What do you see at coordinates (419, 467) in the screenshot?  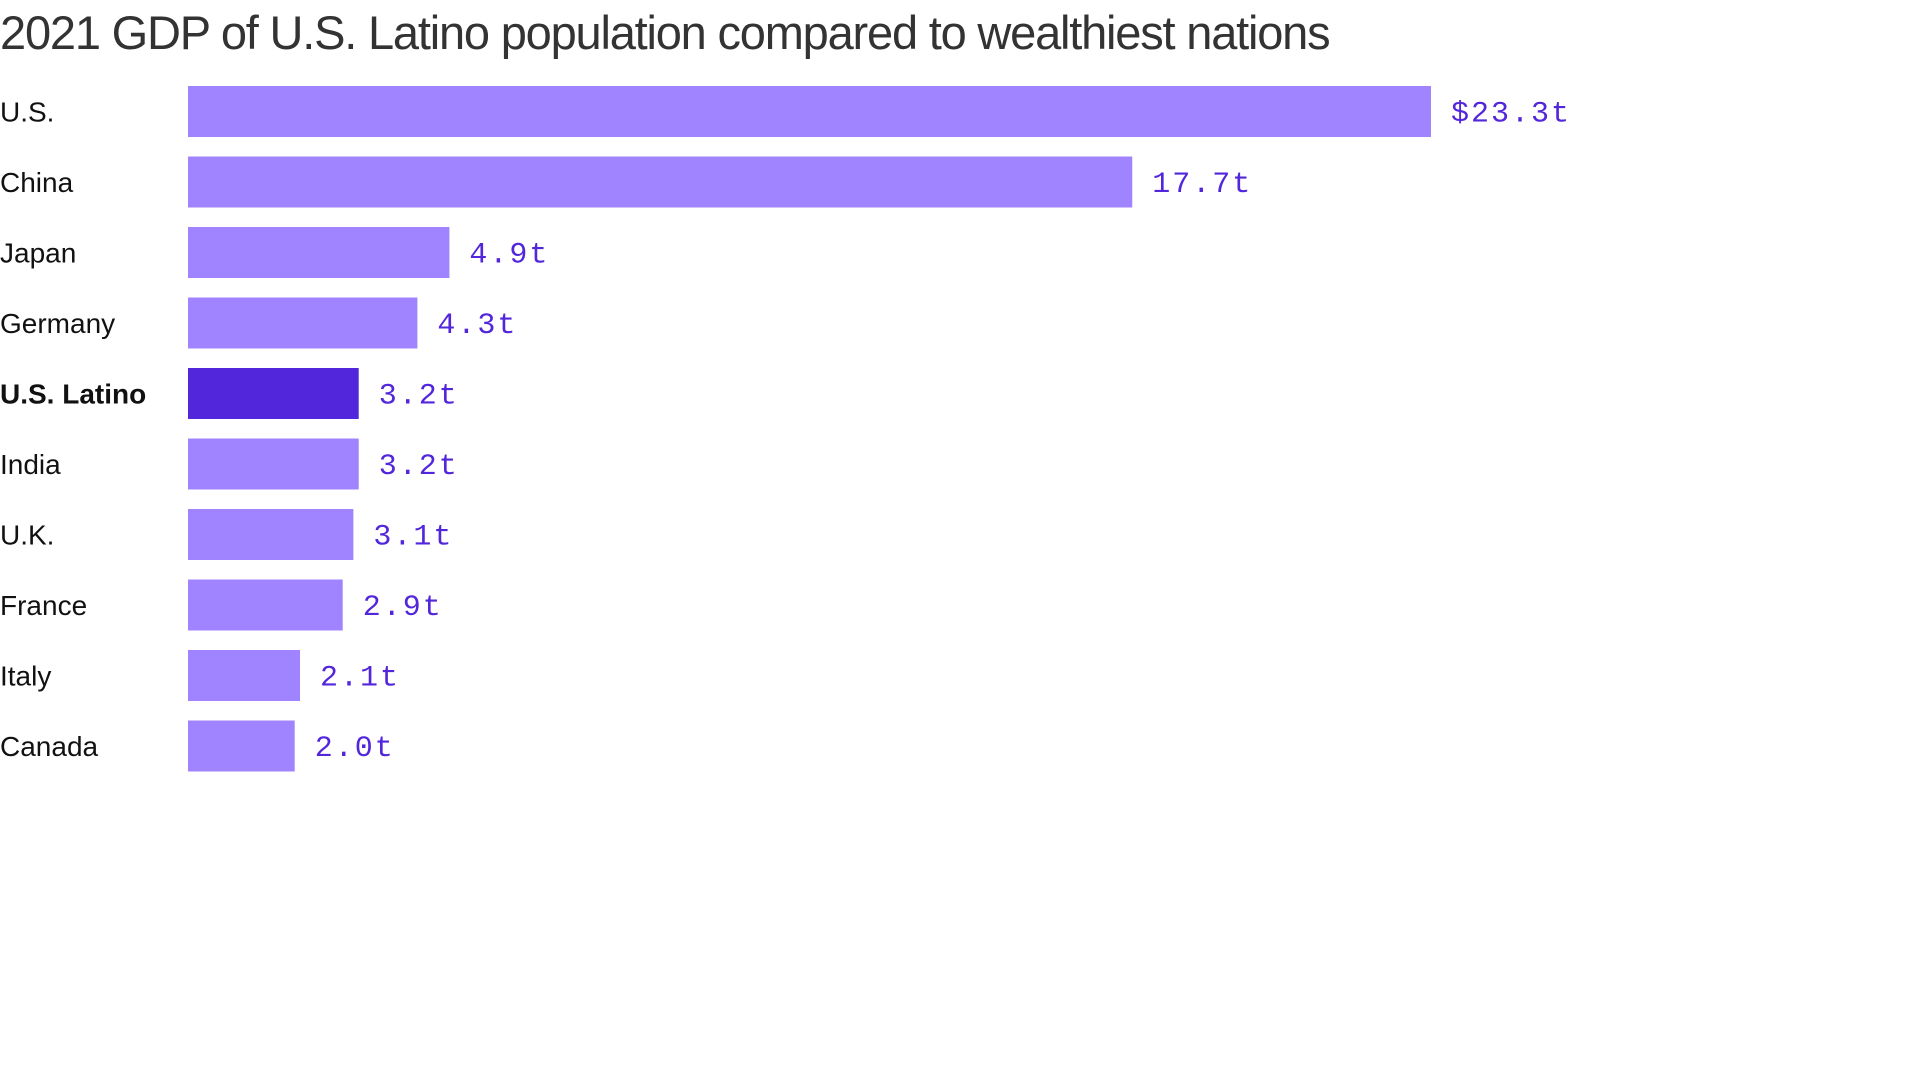 I see `value-label-india: 3.2t` at bounding box center [419, 467].